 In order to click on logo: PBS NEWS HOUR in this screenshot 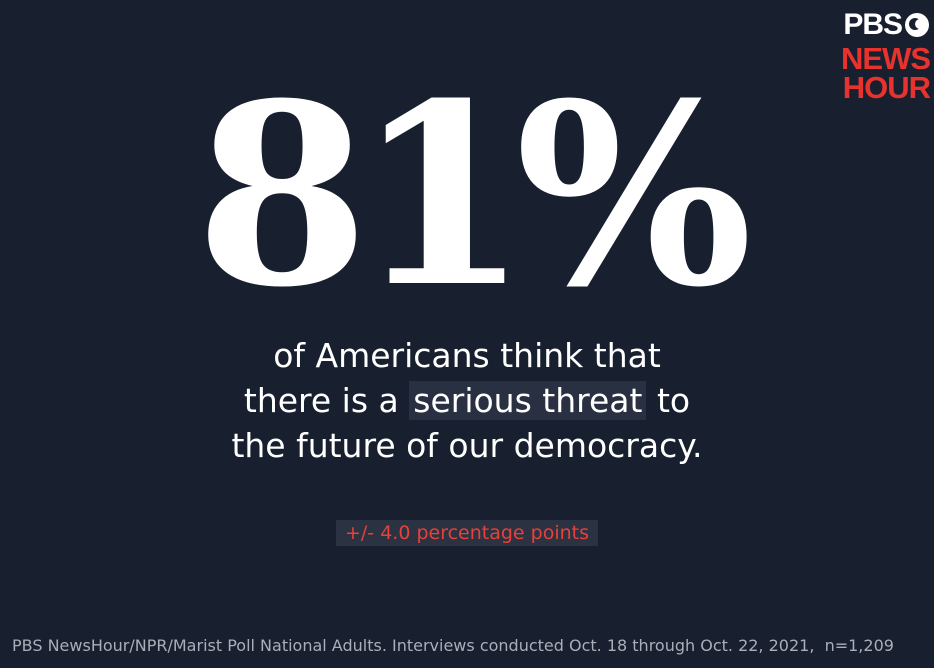, I will do `click(875, 56)`.